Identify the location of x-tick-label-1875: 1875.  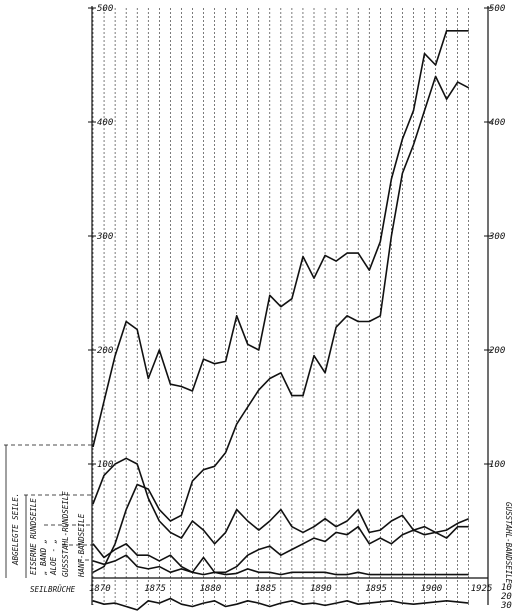
(155, 589).